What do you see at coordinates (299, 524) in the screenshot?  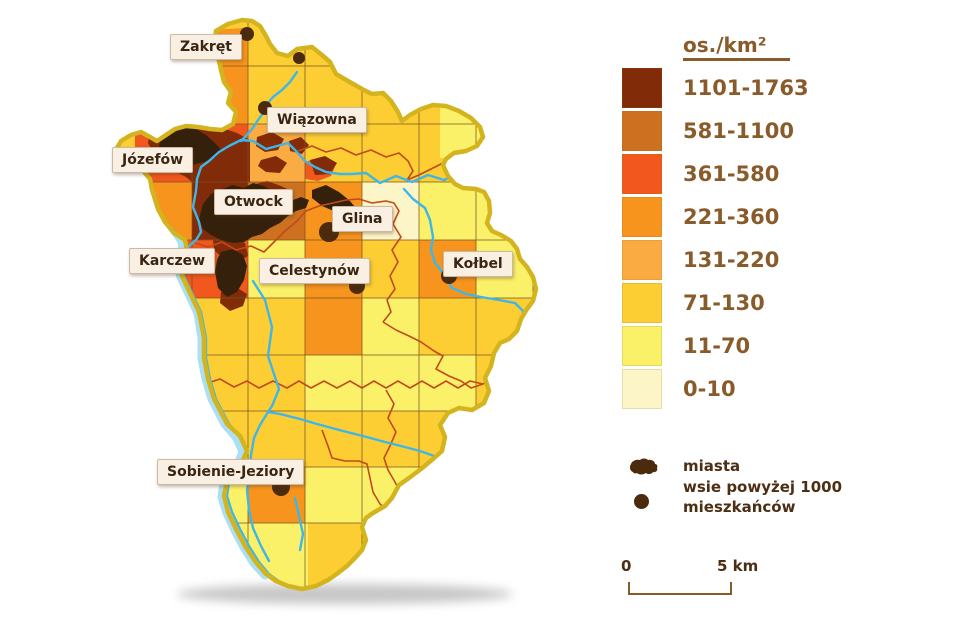 I see `stream-tail` at bounding box center [299, 524].